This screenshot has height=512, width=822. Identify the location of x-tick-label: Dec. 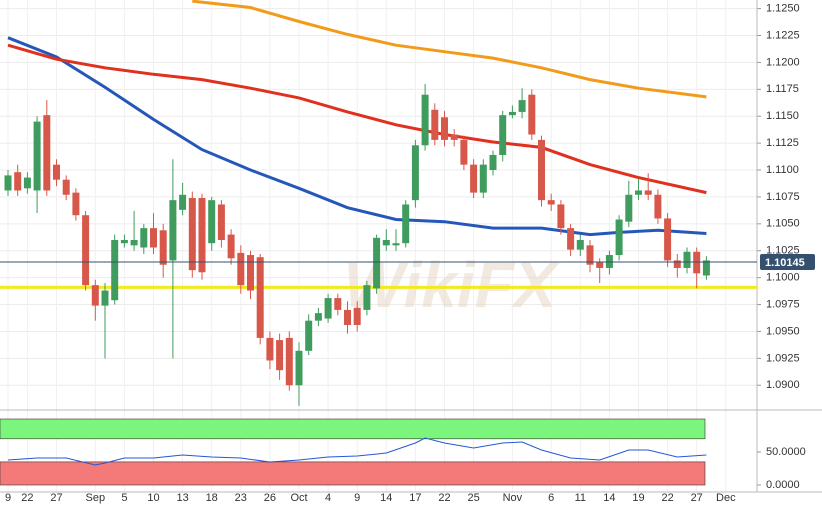
(726, 498).